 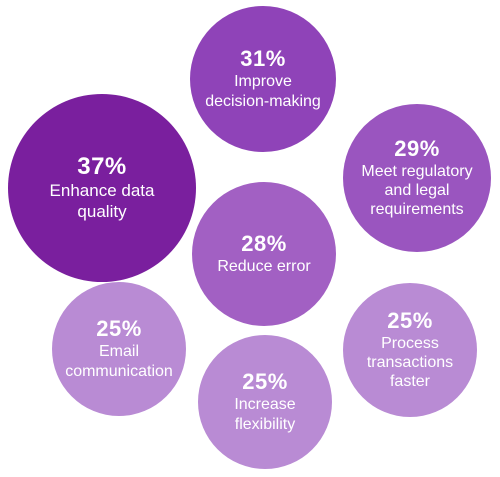 I want to click on bubble-enhance-data-quality: 37% Enhance data quality, so click(x=102, y=188).